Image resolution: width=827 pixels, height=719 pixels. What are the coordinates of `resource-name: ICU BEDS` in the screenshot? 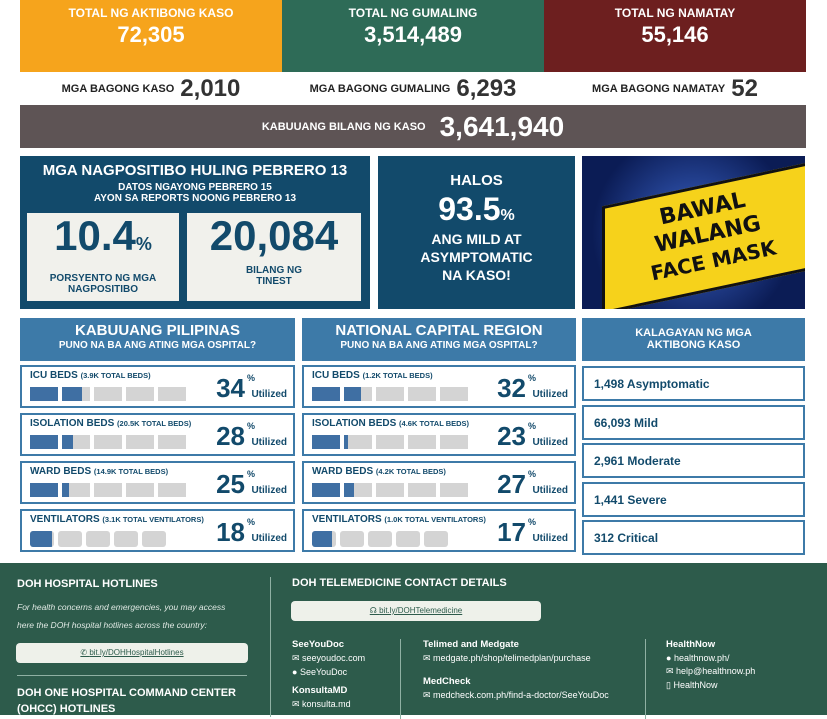 It's located at (54, 375).